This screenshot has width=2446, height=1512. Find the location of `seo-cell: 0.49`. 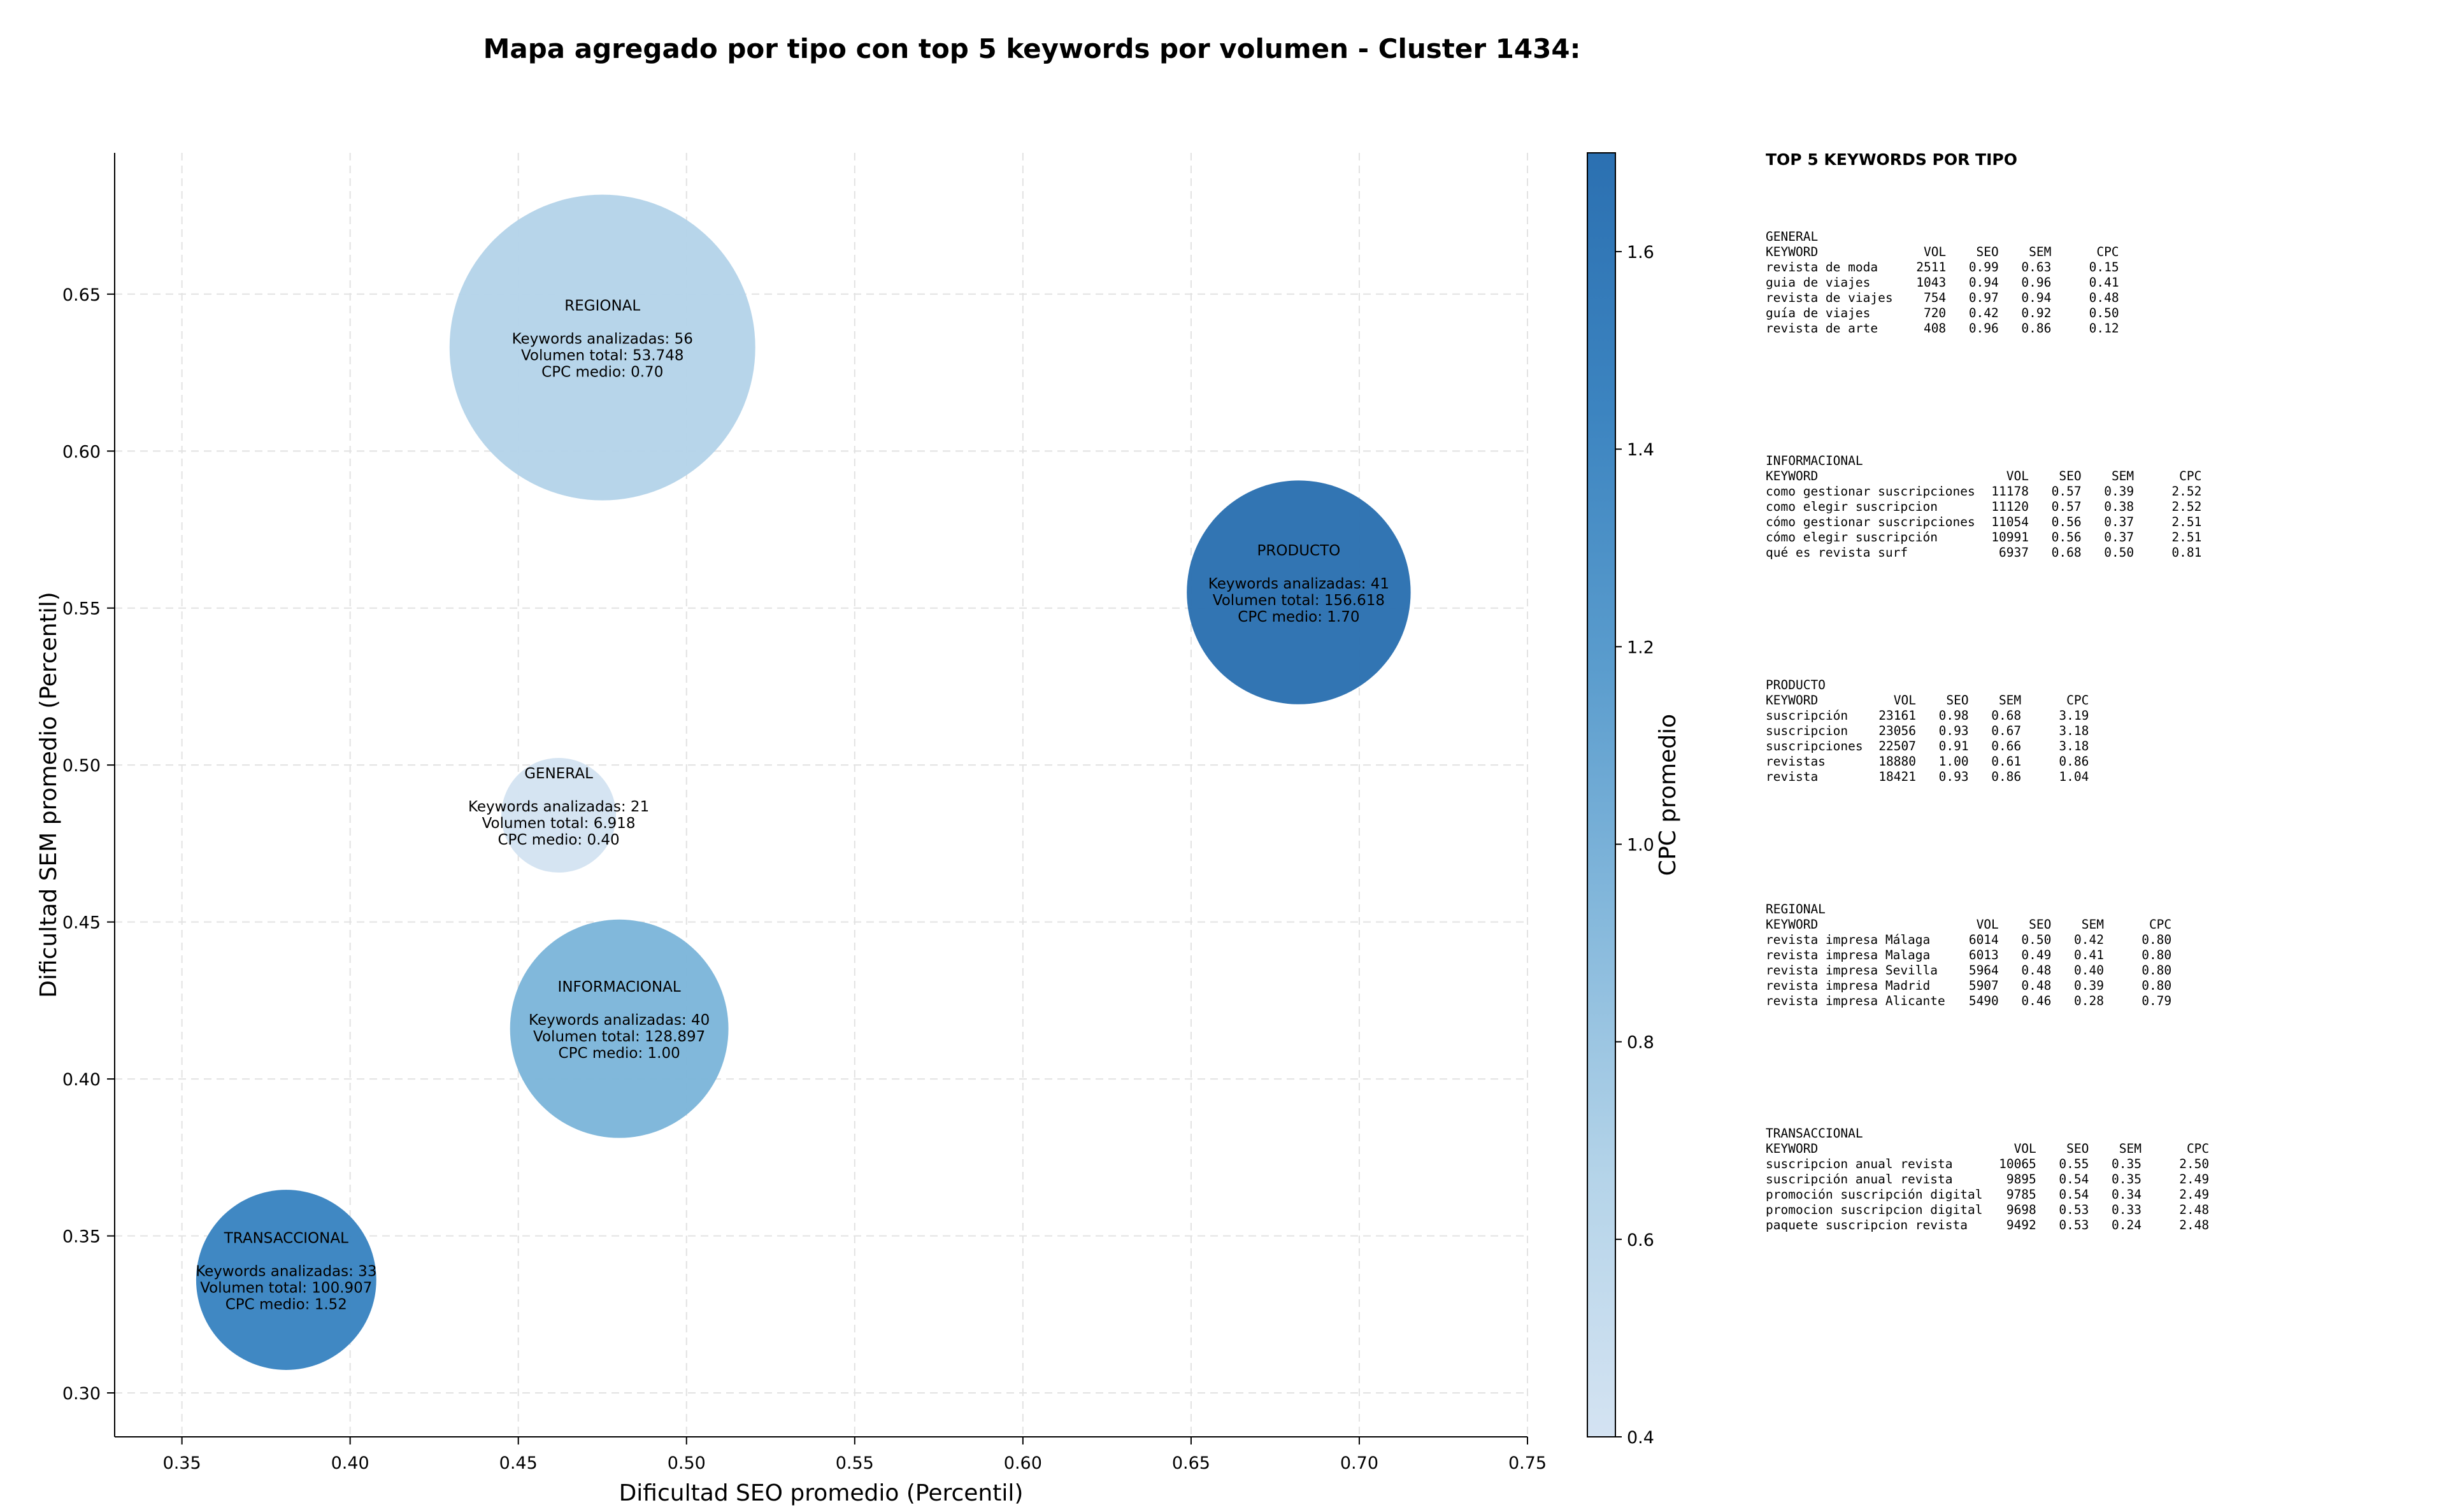

seo-cell: 0.49 is located at coordinates (2037, 955).